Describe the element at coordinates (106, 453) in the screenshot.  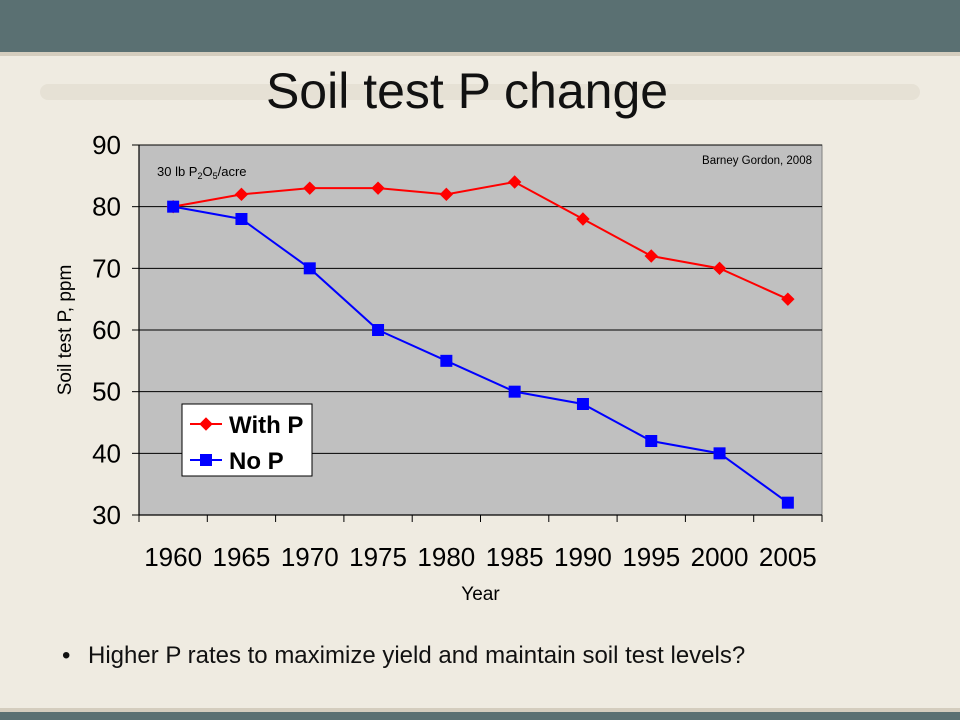
I see `y-tick-label: 40` at that location.